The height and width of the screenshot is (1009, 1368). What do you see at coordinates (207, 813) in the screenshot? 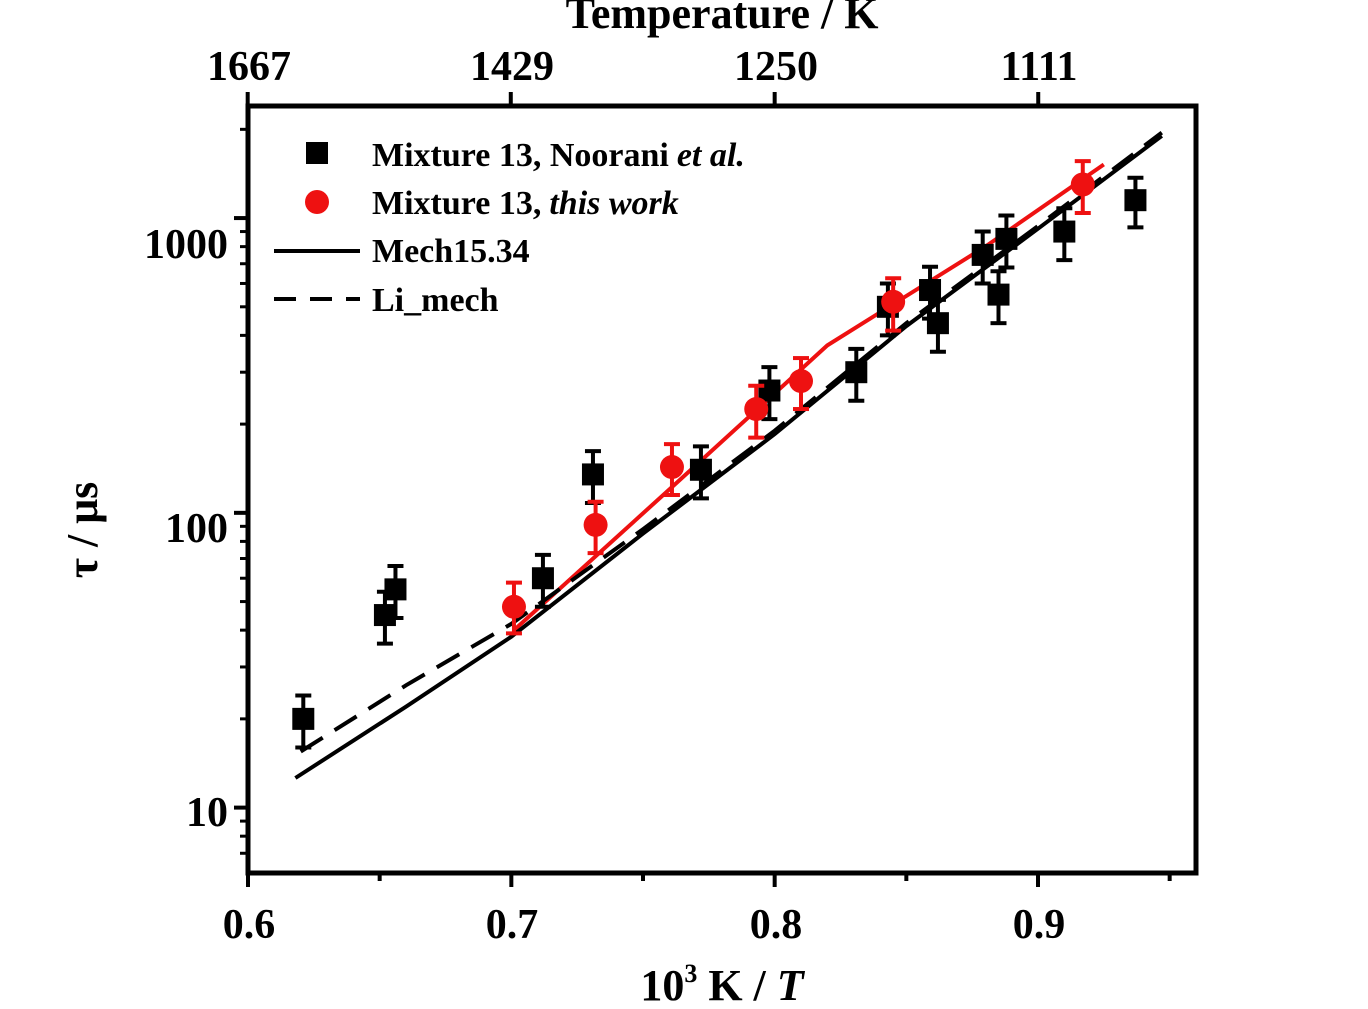
I see `y-tick-label: 10` at bounding box center [207, 813].